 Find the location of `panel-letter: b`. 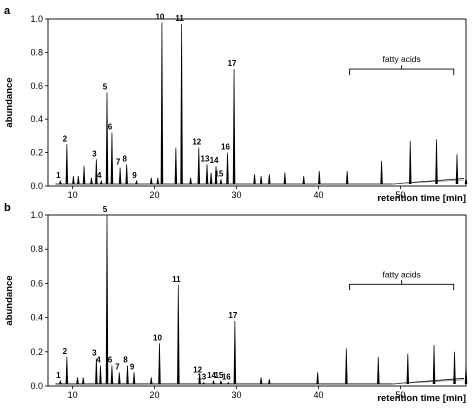

panel-letter: b is located at coordinates (7, 208).